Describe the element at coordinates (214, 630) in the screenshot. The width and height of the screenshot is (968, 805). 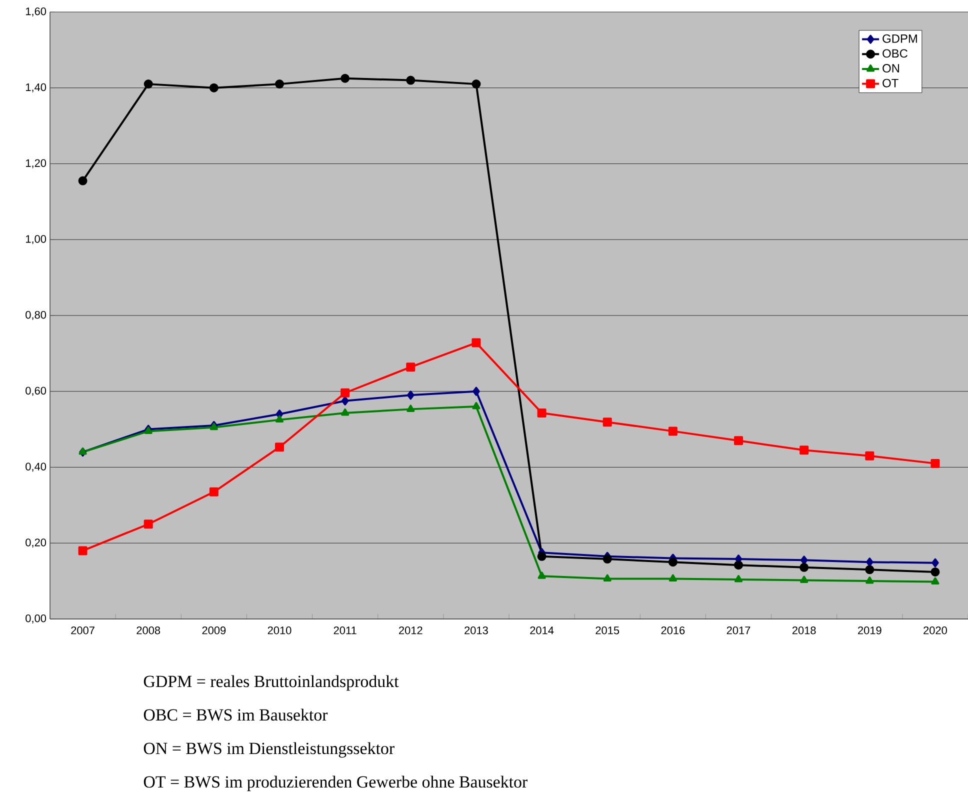
I see `x-tick-label: 2009` at that location.